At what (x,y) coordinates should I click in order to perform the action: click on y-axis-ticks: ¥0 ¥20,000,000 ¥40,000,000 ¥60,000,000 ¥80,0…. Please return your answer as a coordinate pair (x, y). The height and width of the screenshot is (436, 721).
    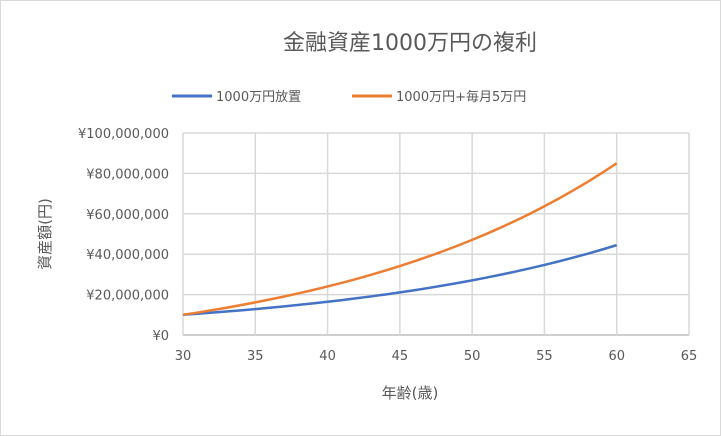
    Looking at the image, I should click on (123, 235).